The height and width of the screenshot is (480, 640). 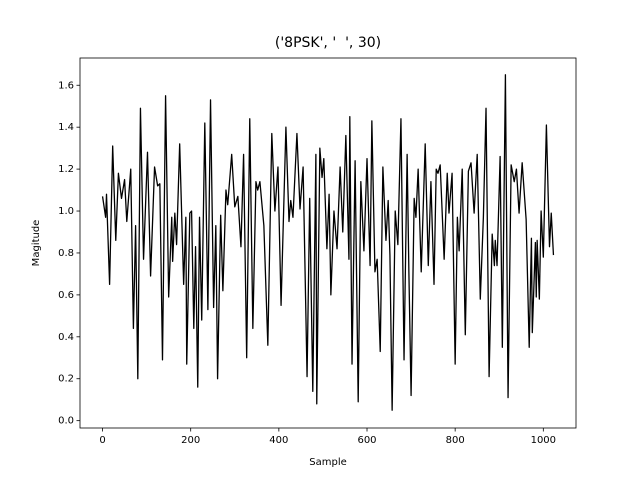 I want to click on y-axis-label: Magitude, so click(x=36, y=243).